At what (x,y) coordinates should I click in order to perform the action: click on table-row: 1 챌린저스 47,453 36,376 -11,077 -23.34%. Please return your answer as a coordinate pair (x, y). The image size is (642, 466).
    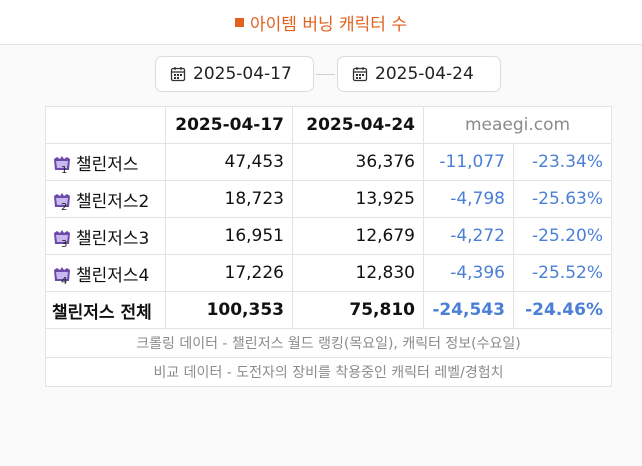
    Looking at the image, I should click on (328, 162).